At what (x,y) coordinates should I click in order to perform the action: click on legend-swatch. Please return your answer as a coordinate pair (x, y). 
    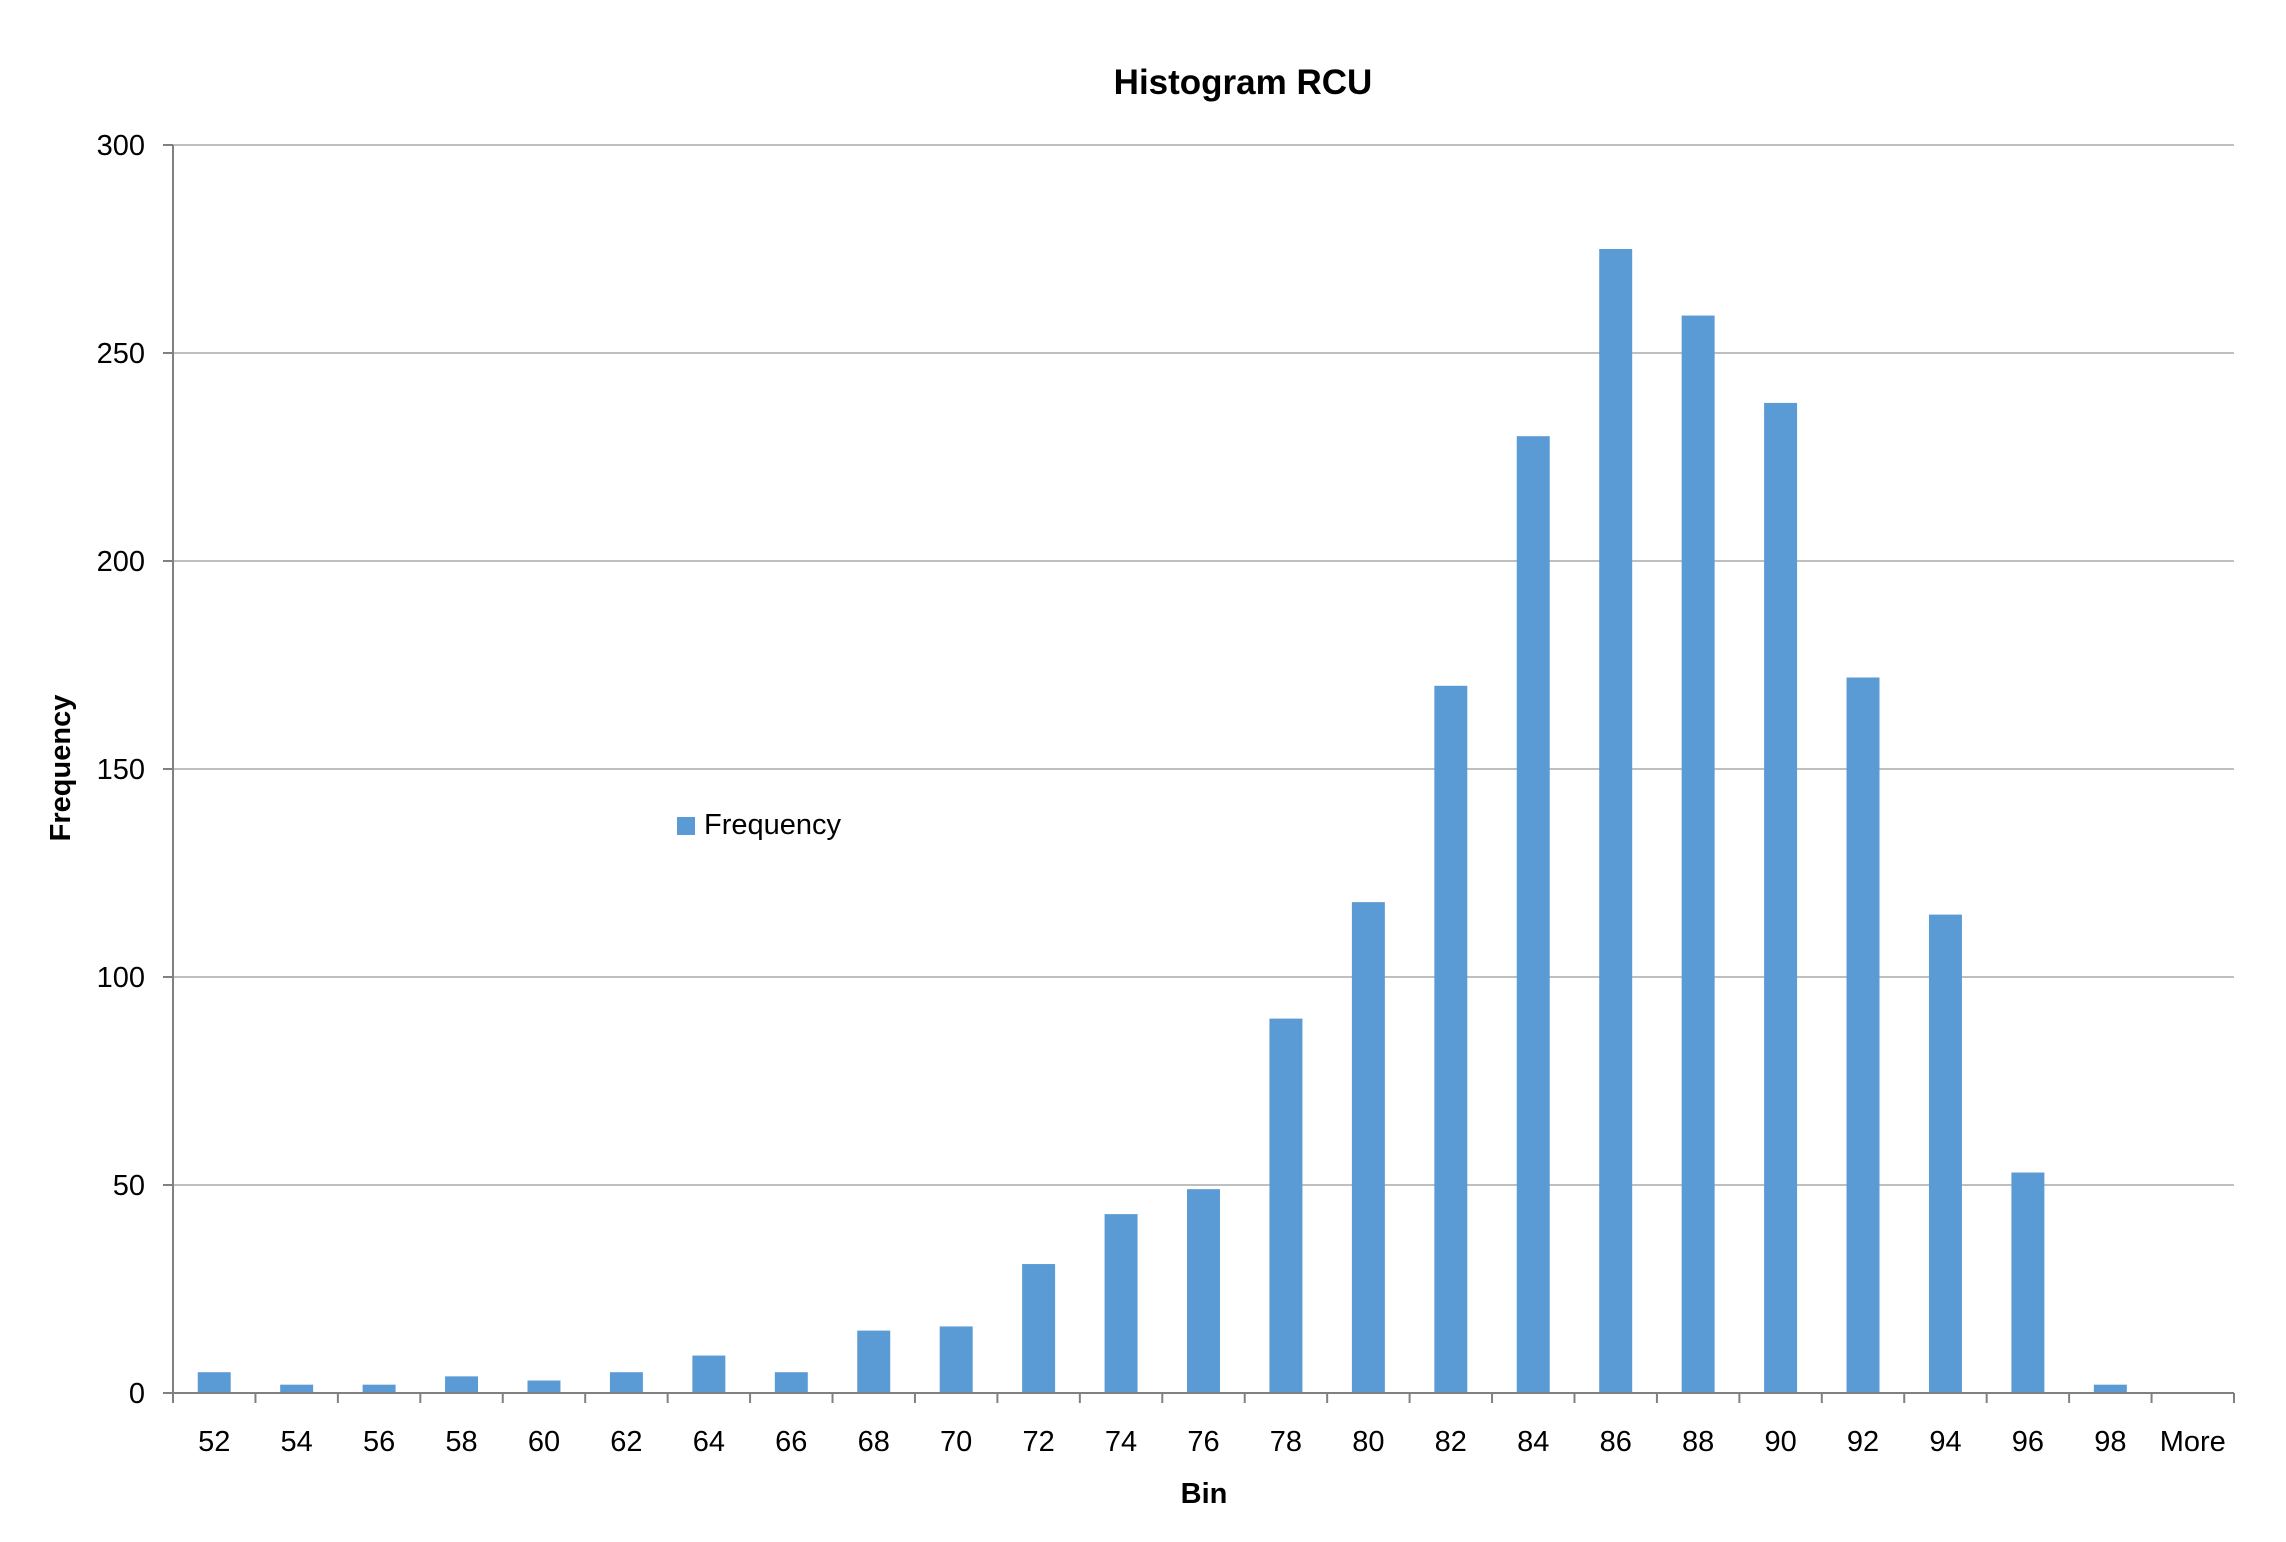
    Looking at the image, I should click on (686, 826).